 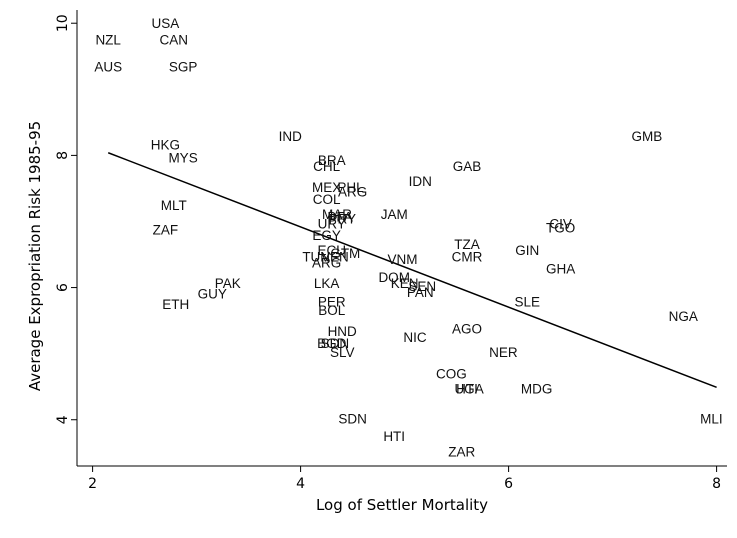 I want to click on point-label: PHL, so click(x=350, y=187).